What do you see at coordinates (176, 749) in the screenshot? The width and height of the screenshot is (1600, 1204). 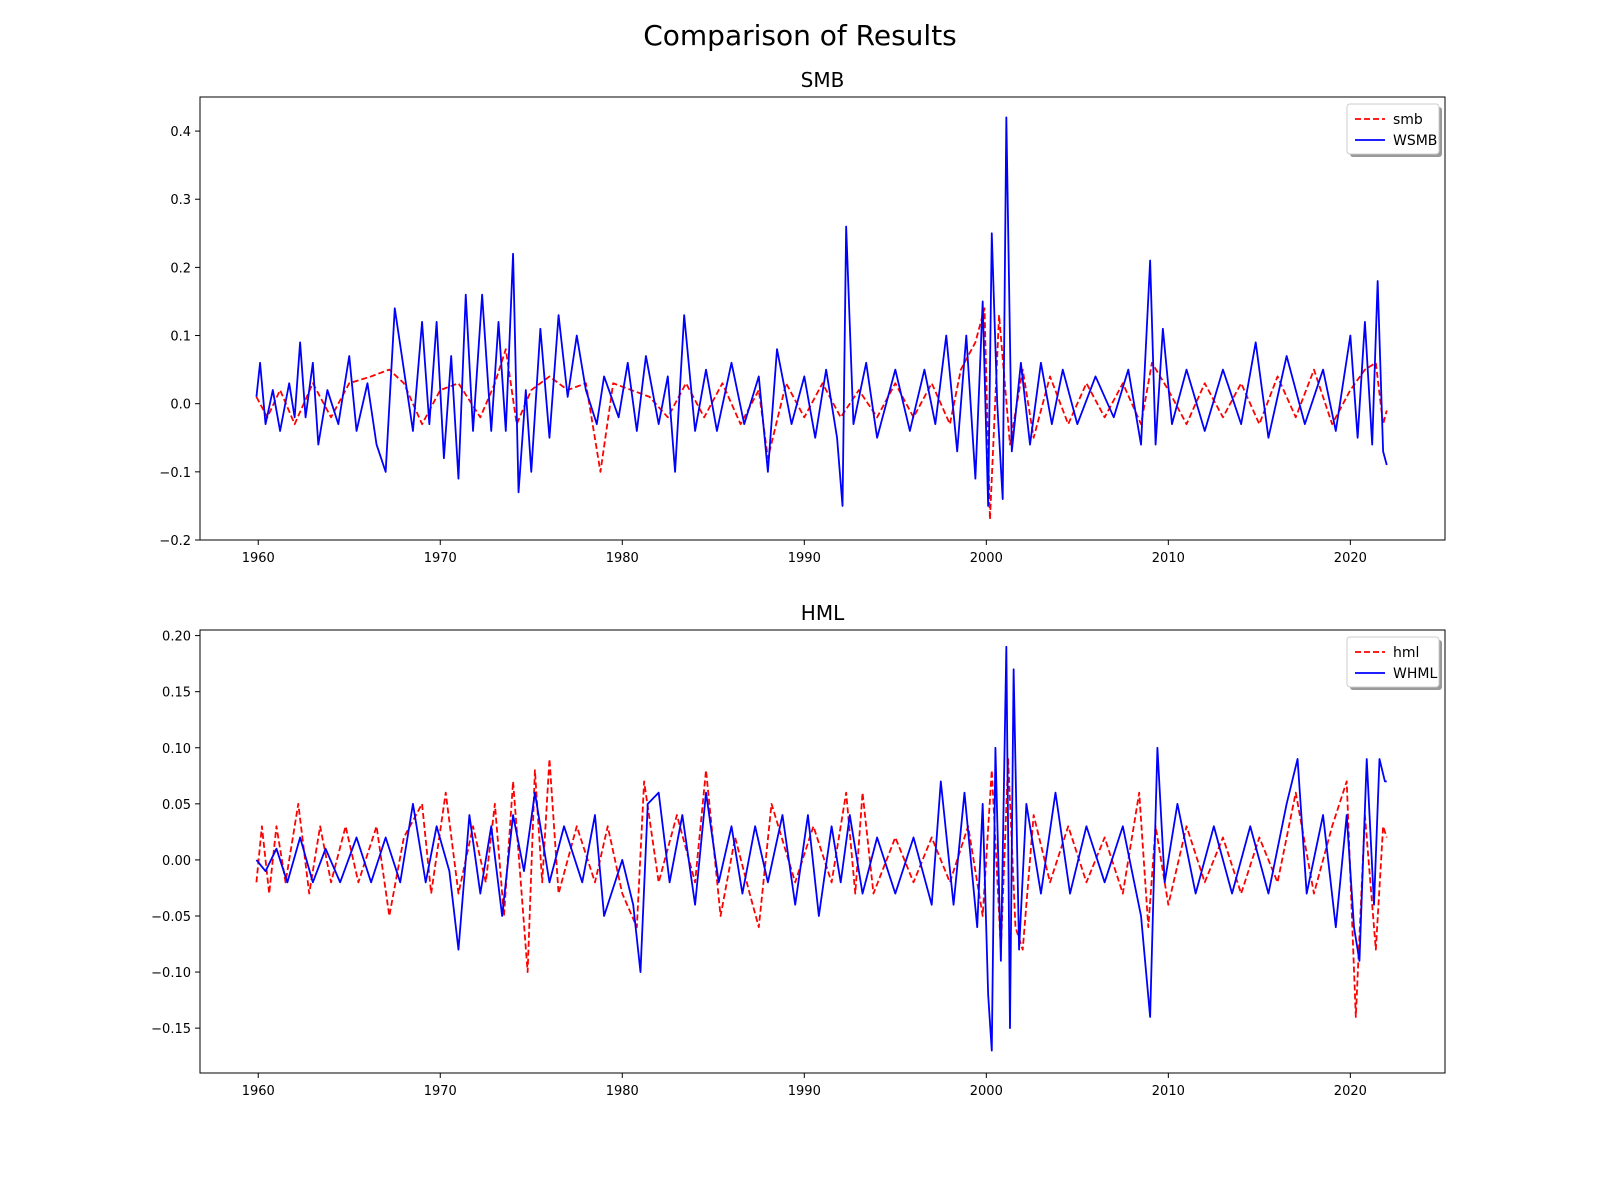 I see `y-tick-label: 0.10` at bounding box center [176, 749].